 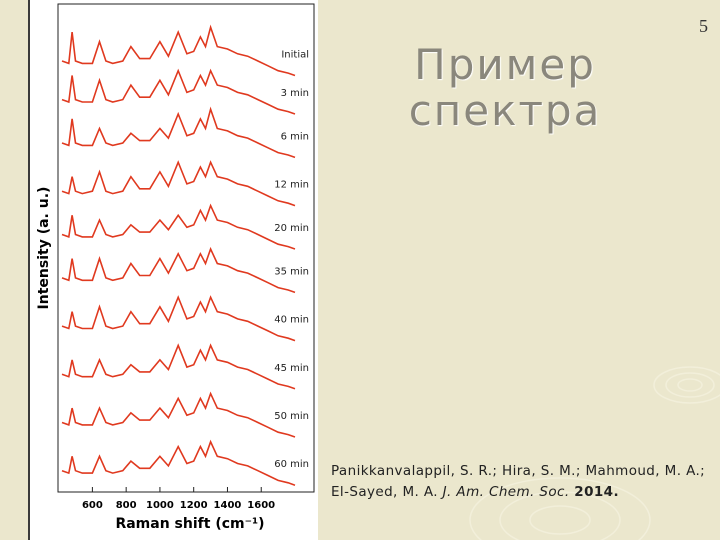 I want to click on x-tick-label: 800, so click(x=126, y=505).